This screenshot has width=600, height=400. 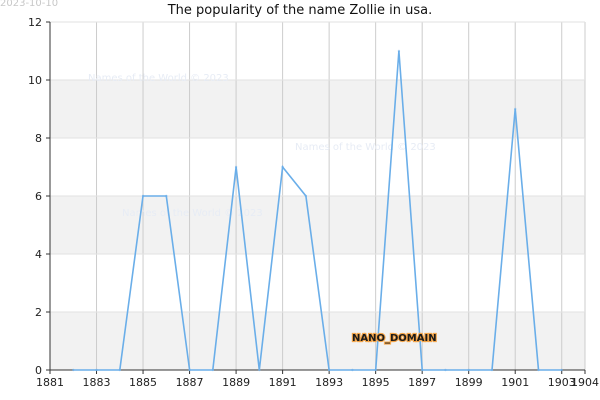 What do you see at coordinates (376, 382) in the screenshot?
I see `x-tick-label-1895: 1895` at bounding box center [376, 382].